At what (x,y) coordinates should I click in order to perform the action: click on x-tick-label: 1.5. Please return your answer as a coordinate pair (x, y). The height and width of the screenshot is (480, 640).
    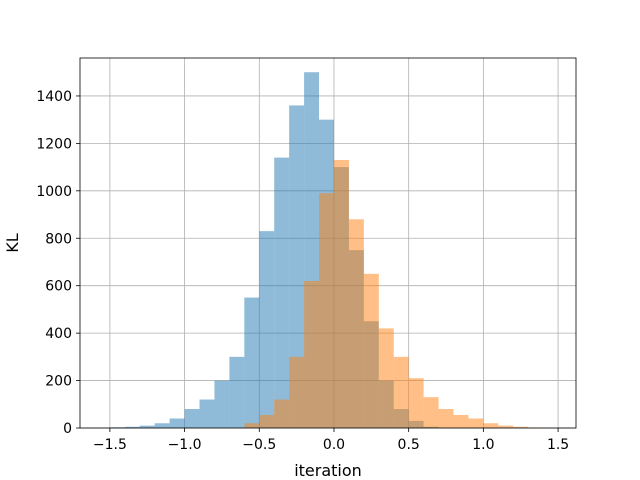
    Looking at the image, I should click on (558, 445).